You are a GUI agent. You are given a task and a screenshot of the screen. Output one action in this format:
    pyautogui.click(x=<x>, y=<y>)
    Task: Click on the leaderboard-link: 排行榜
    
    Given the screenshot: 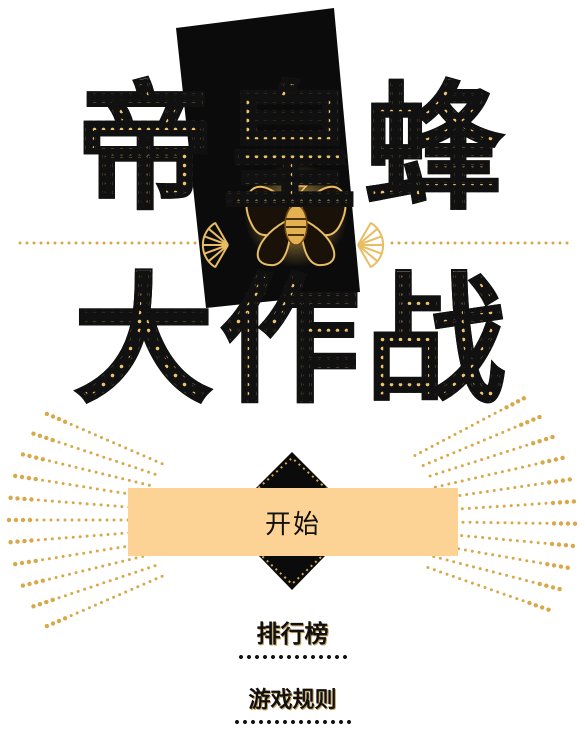 What is the action you would take?
    pyautogui.click(x=292, y=637)
    